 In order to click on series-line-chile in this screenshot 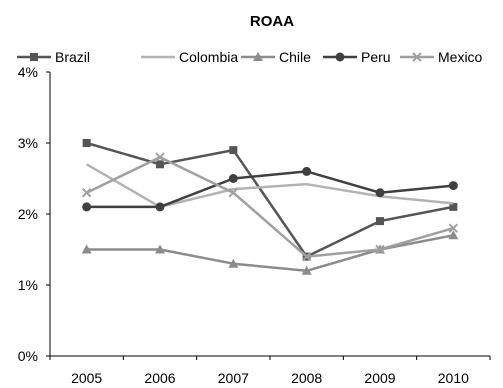, I will do `click(270, 253)`.